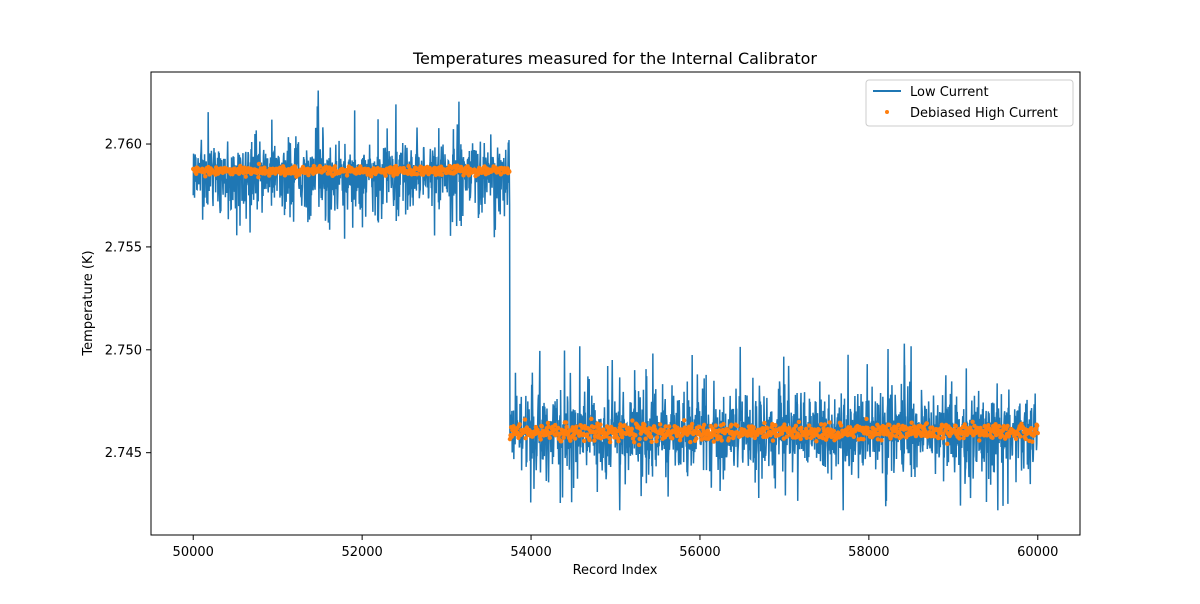 This screenshot has height=604, width=1200. Describe the element at coordinates (868, 552) in the screenshot. I see `x-tick-label: 58000` at that location.